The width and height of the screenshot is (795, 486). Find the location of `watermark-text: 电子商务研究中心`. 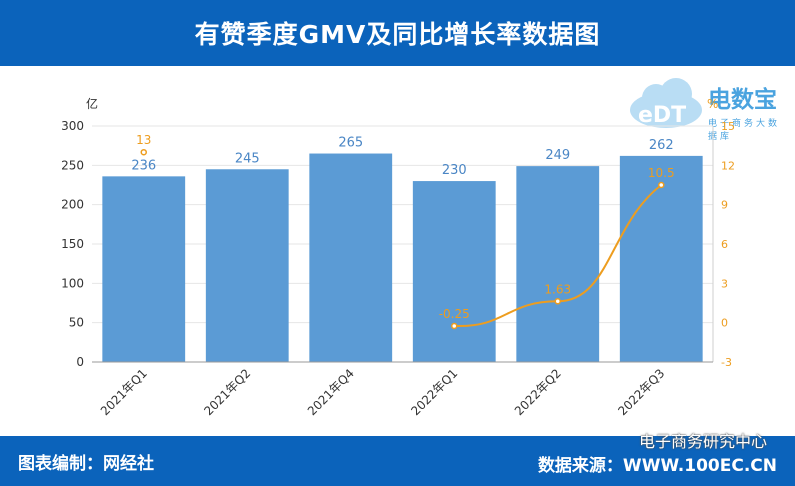

watermark-text: 电子商务研究中心 is located at coordinates (702, 441).